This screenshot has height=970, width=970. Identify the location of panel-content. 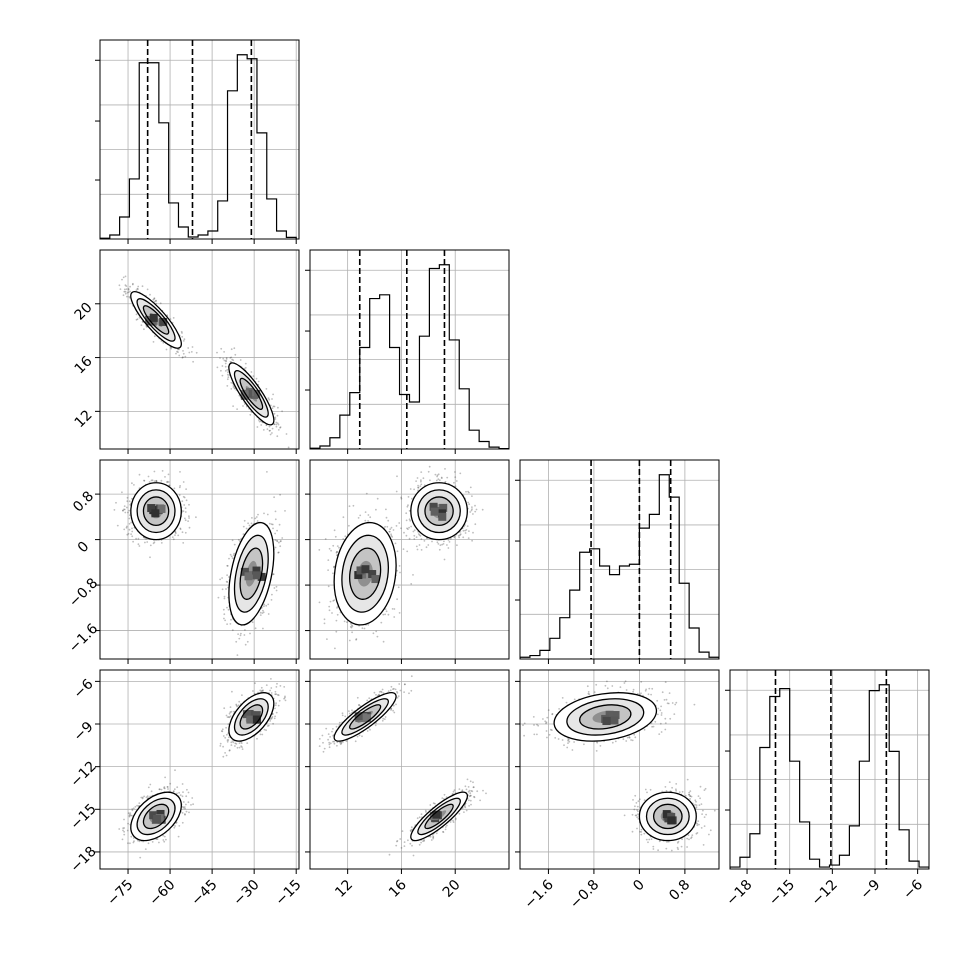
(409, 559).